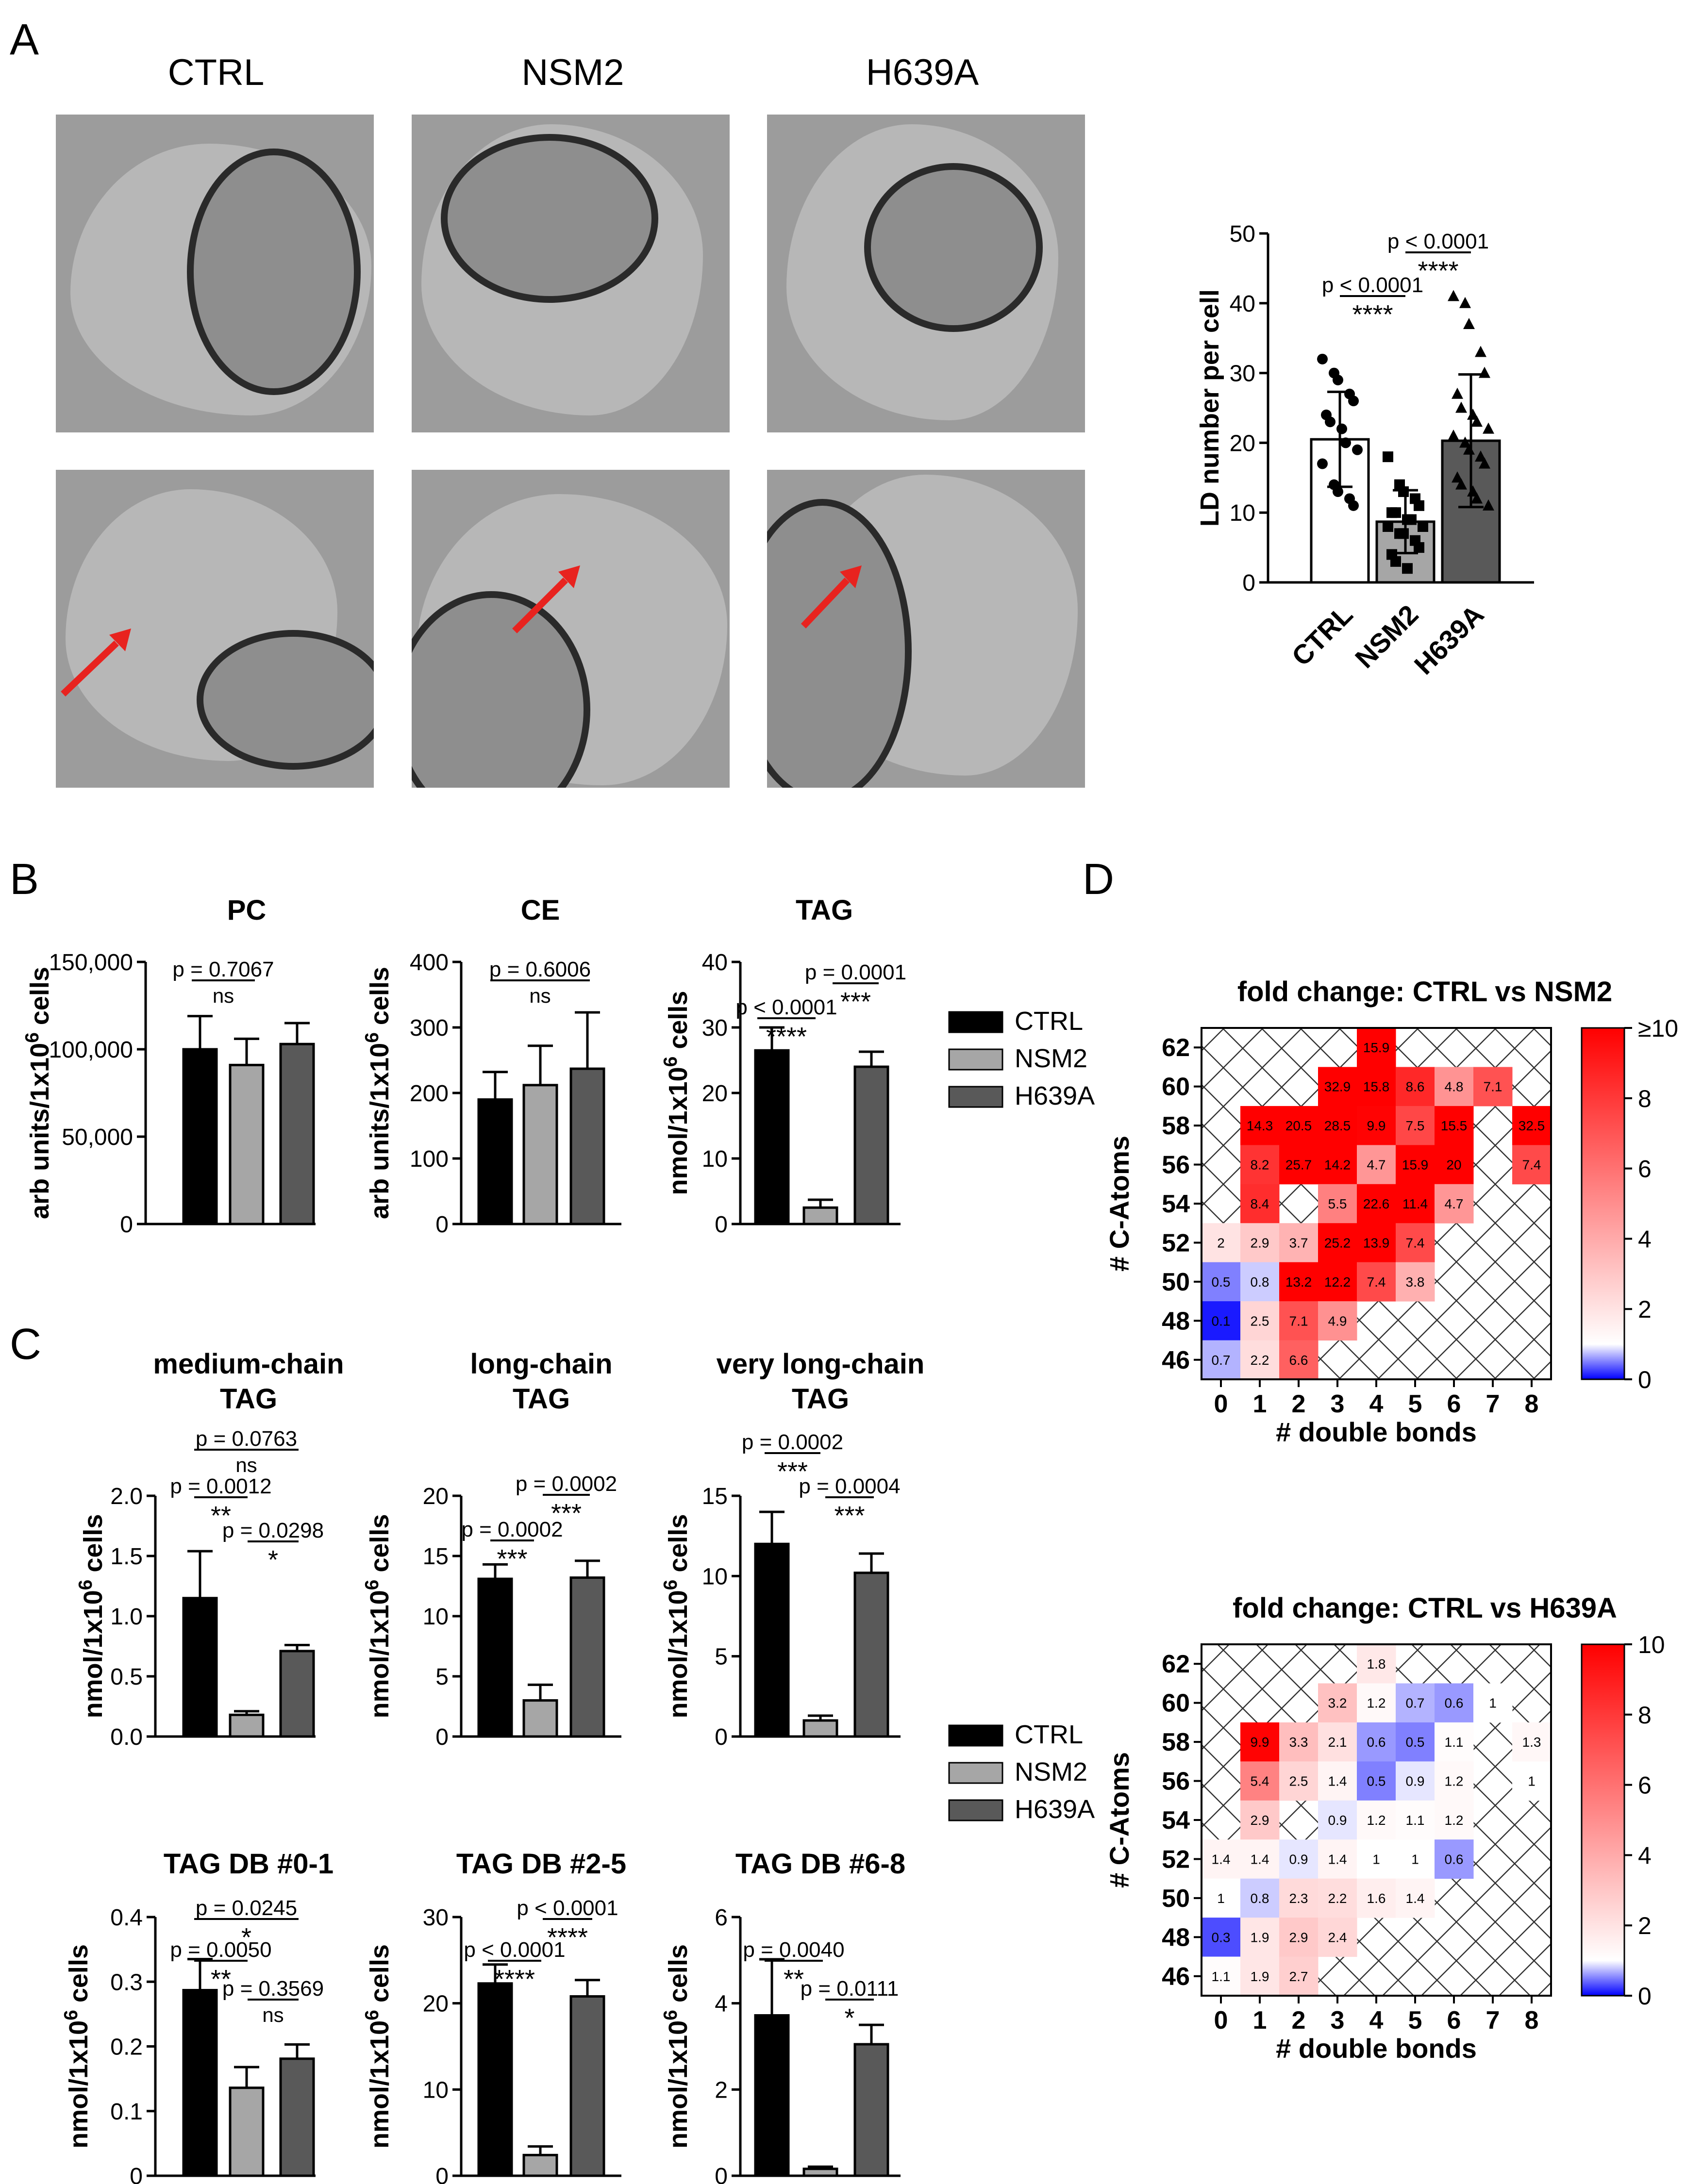  What do you see at coordinates (1055, 1809) in the screenshot?
I see `legend-label-h639a: H639A` at bounding box center [1055, 1809].